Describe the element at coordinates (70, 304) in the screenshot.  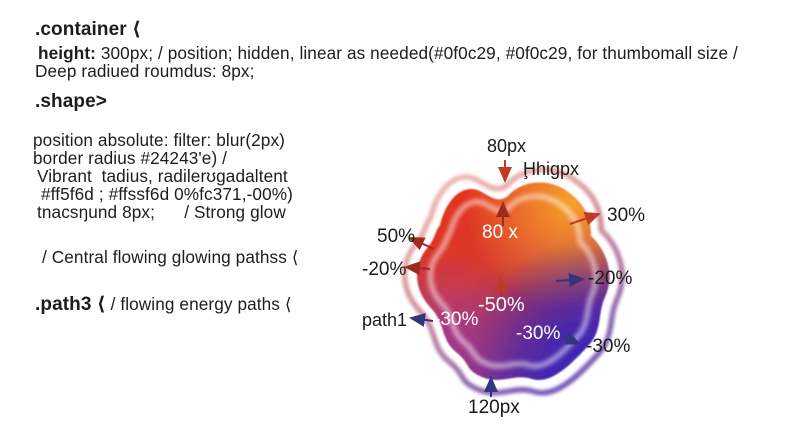
I see `path3-selector: .path3 ⟨` at that location.